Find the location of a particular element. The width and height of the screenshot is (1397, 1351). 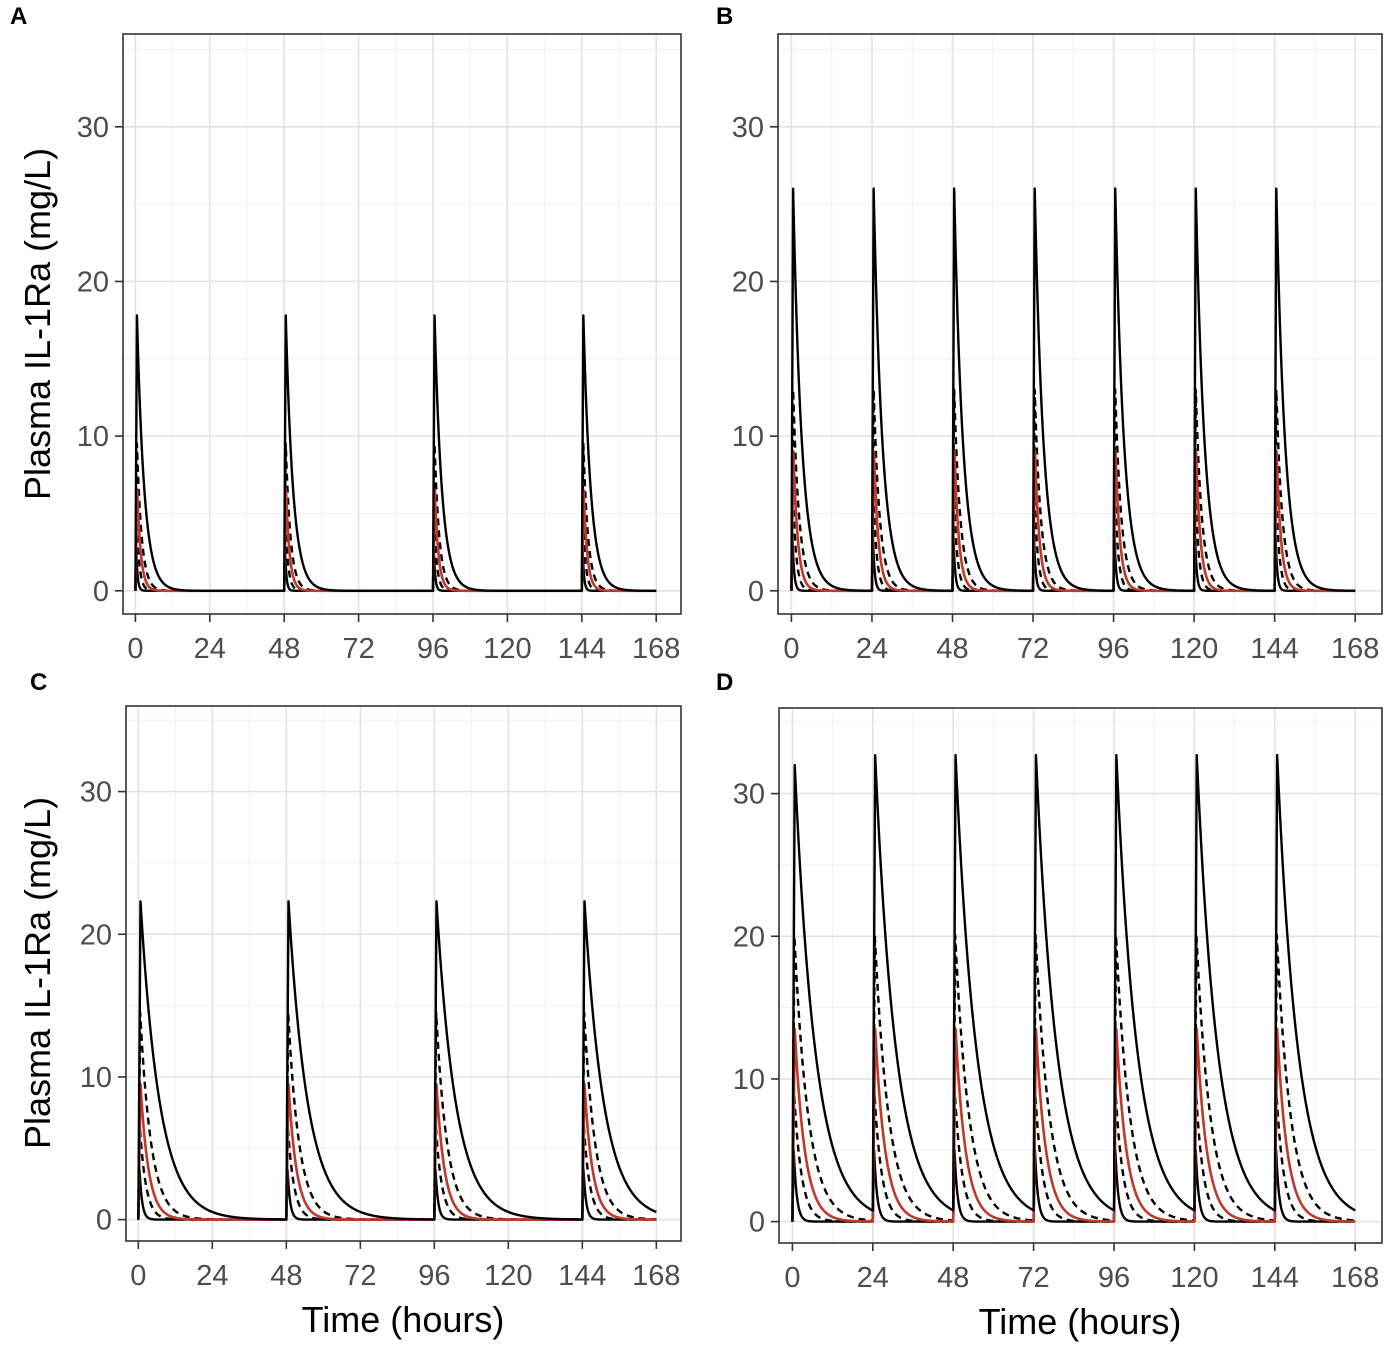

series-line-upper-quantile is located at coordinates (1074, 1078).